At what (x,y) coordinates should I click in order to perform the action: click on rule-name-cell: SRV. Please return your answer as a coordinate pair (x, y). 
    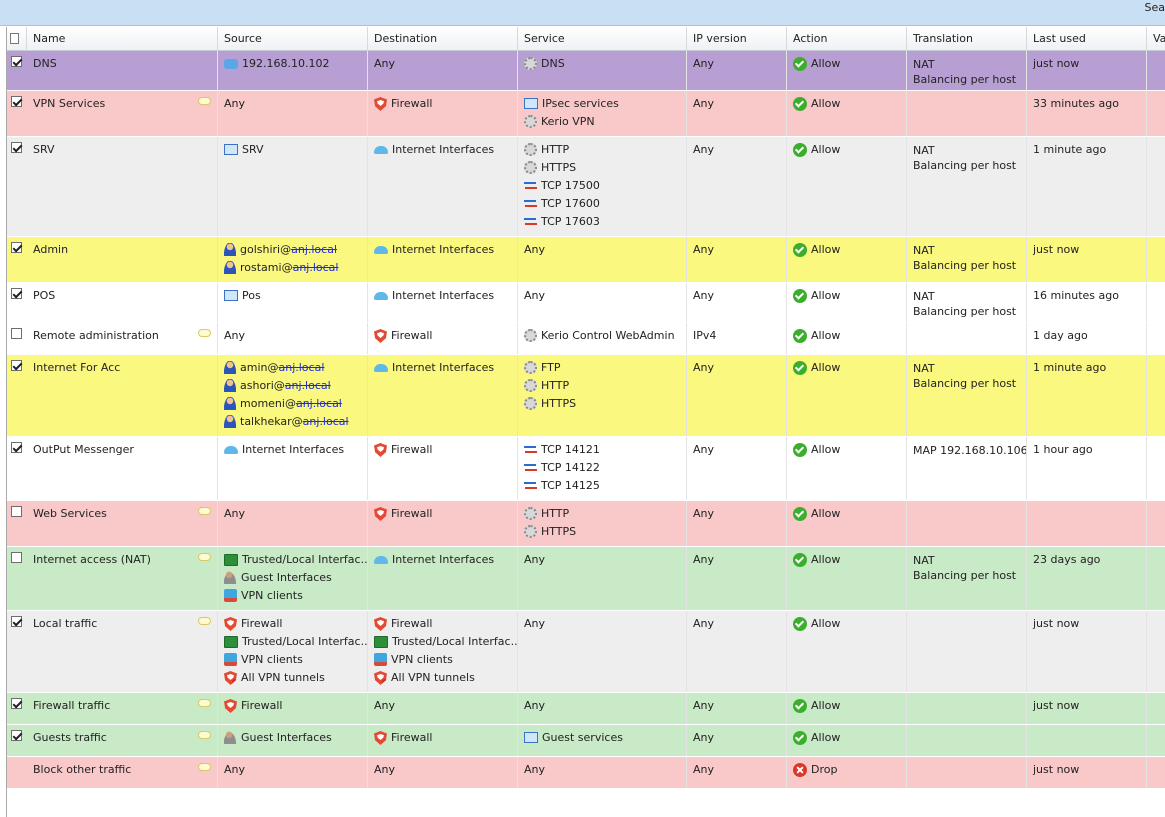
    Looking at the image, I should click on (122, 186).